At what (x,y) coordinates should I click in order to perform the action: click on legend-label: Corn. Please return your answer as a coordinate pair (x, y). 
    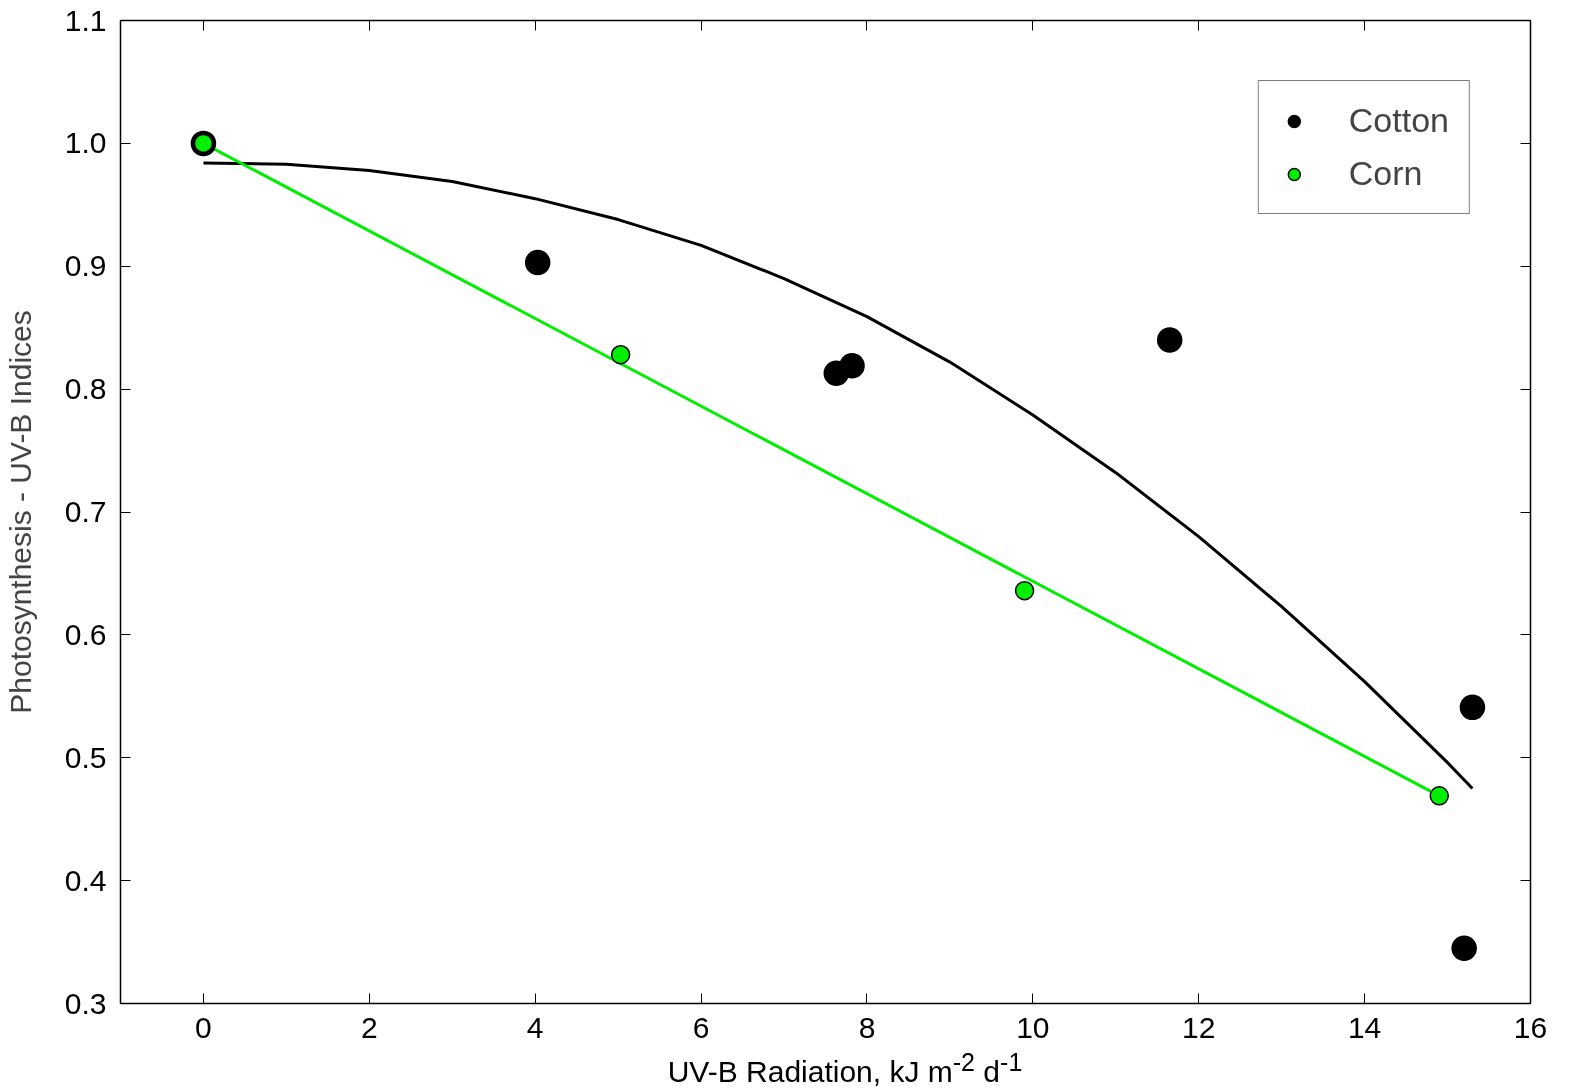
    Looking at the image, I should click on (1385, 173).